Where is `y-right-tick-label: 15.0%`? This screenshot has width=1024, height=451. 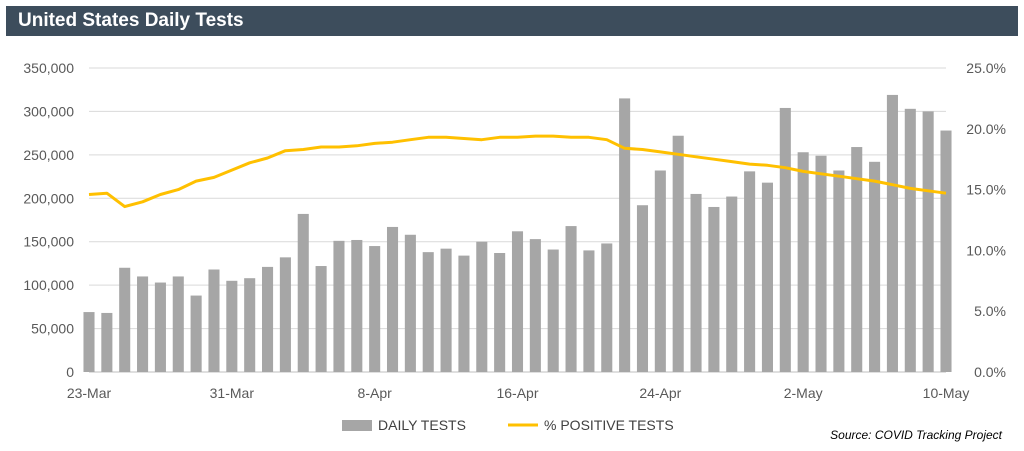 y-right-tick-label: 15.0% is located at coordinates (986, 190).